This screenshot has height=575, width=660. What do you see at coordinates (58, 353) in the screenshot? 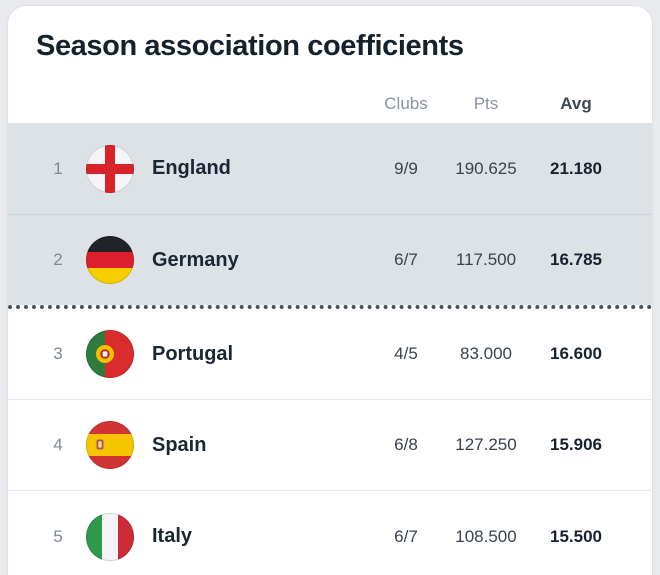
I see `rank-label: 3` at bounding box center [58, 353].